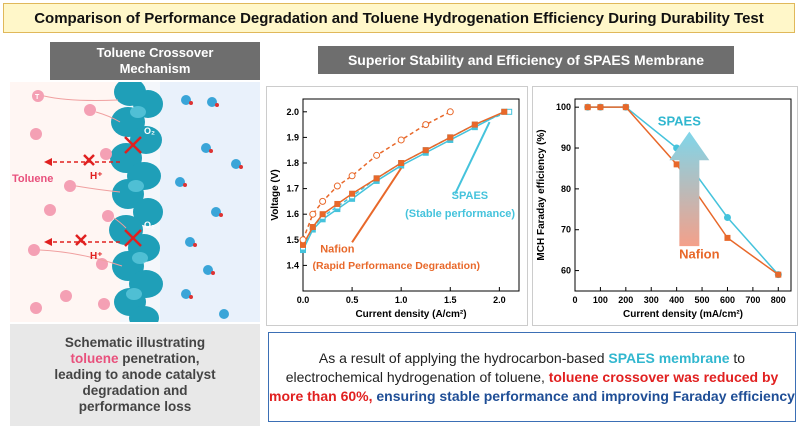  I want to click on x-tick-label: 700, so click(752, 300).